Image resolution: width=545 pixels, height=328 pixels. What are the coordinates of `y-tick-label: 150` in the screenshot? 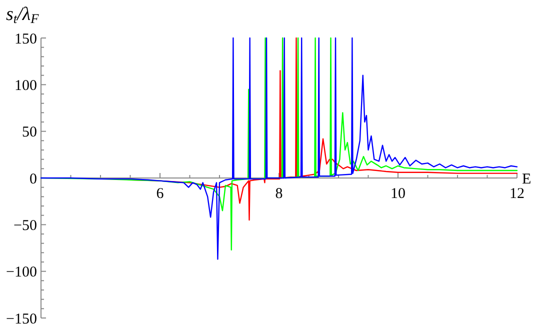 It's located at (25, 39).